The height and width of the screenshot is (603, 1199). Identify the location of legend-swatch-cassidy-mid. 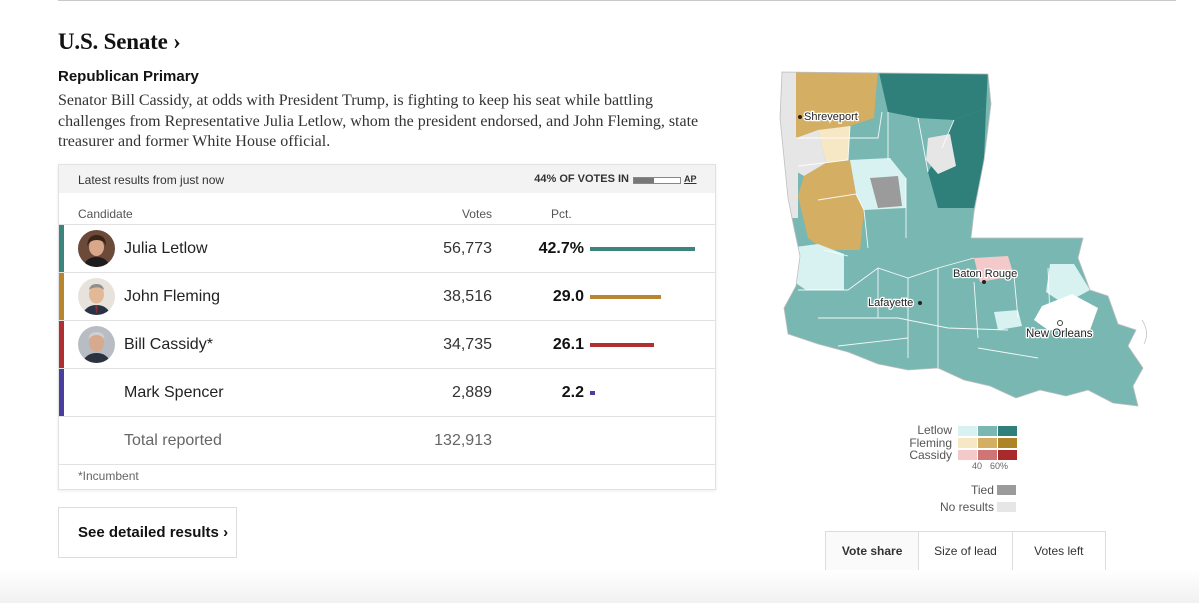
(987, 455).